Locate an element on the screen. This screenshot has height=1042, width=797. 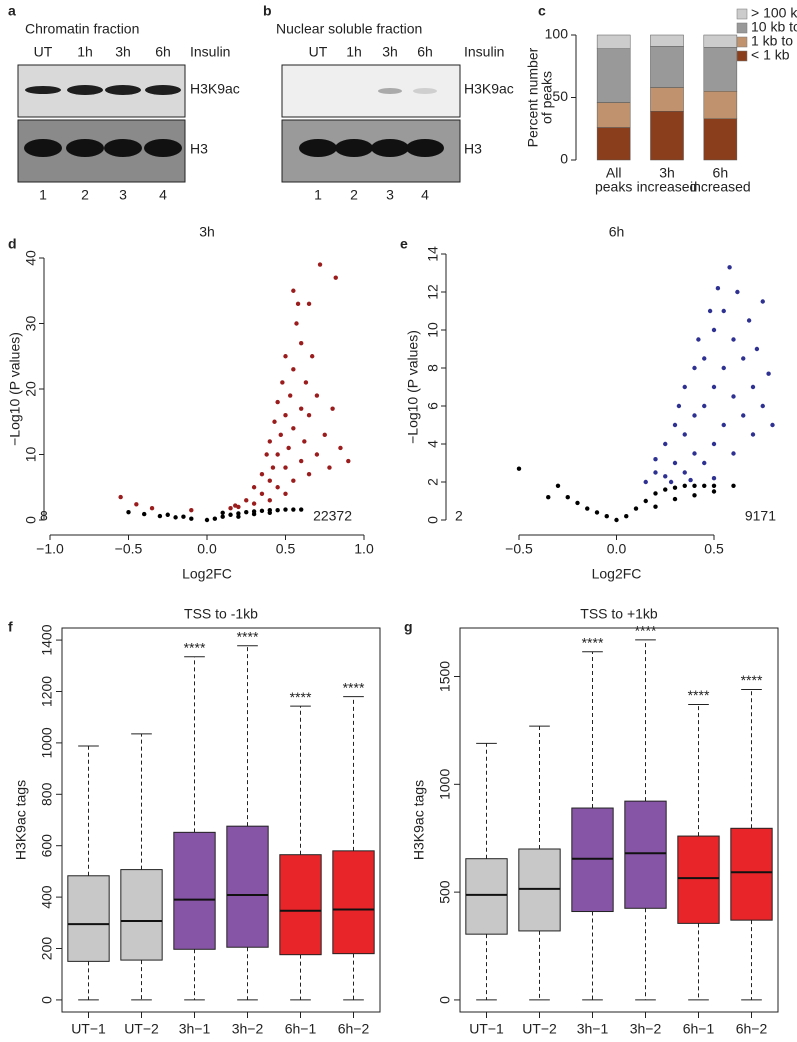
x-tick-label: 3h−1 is located at coordinates (593, 1029).